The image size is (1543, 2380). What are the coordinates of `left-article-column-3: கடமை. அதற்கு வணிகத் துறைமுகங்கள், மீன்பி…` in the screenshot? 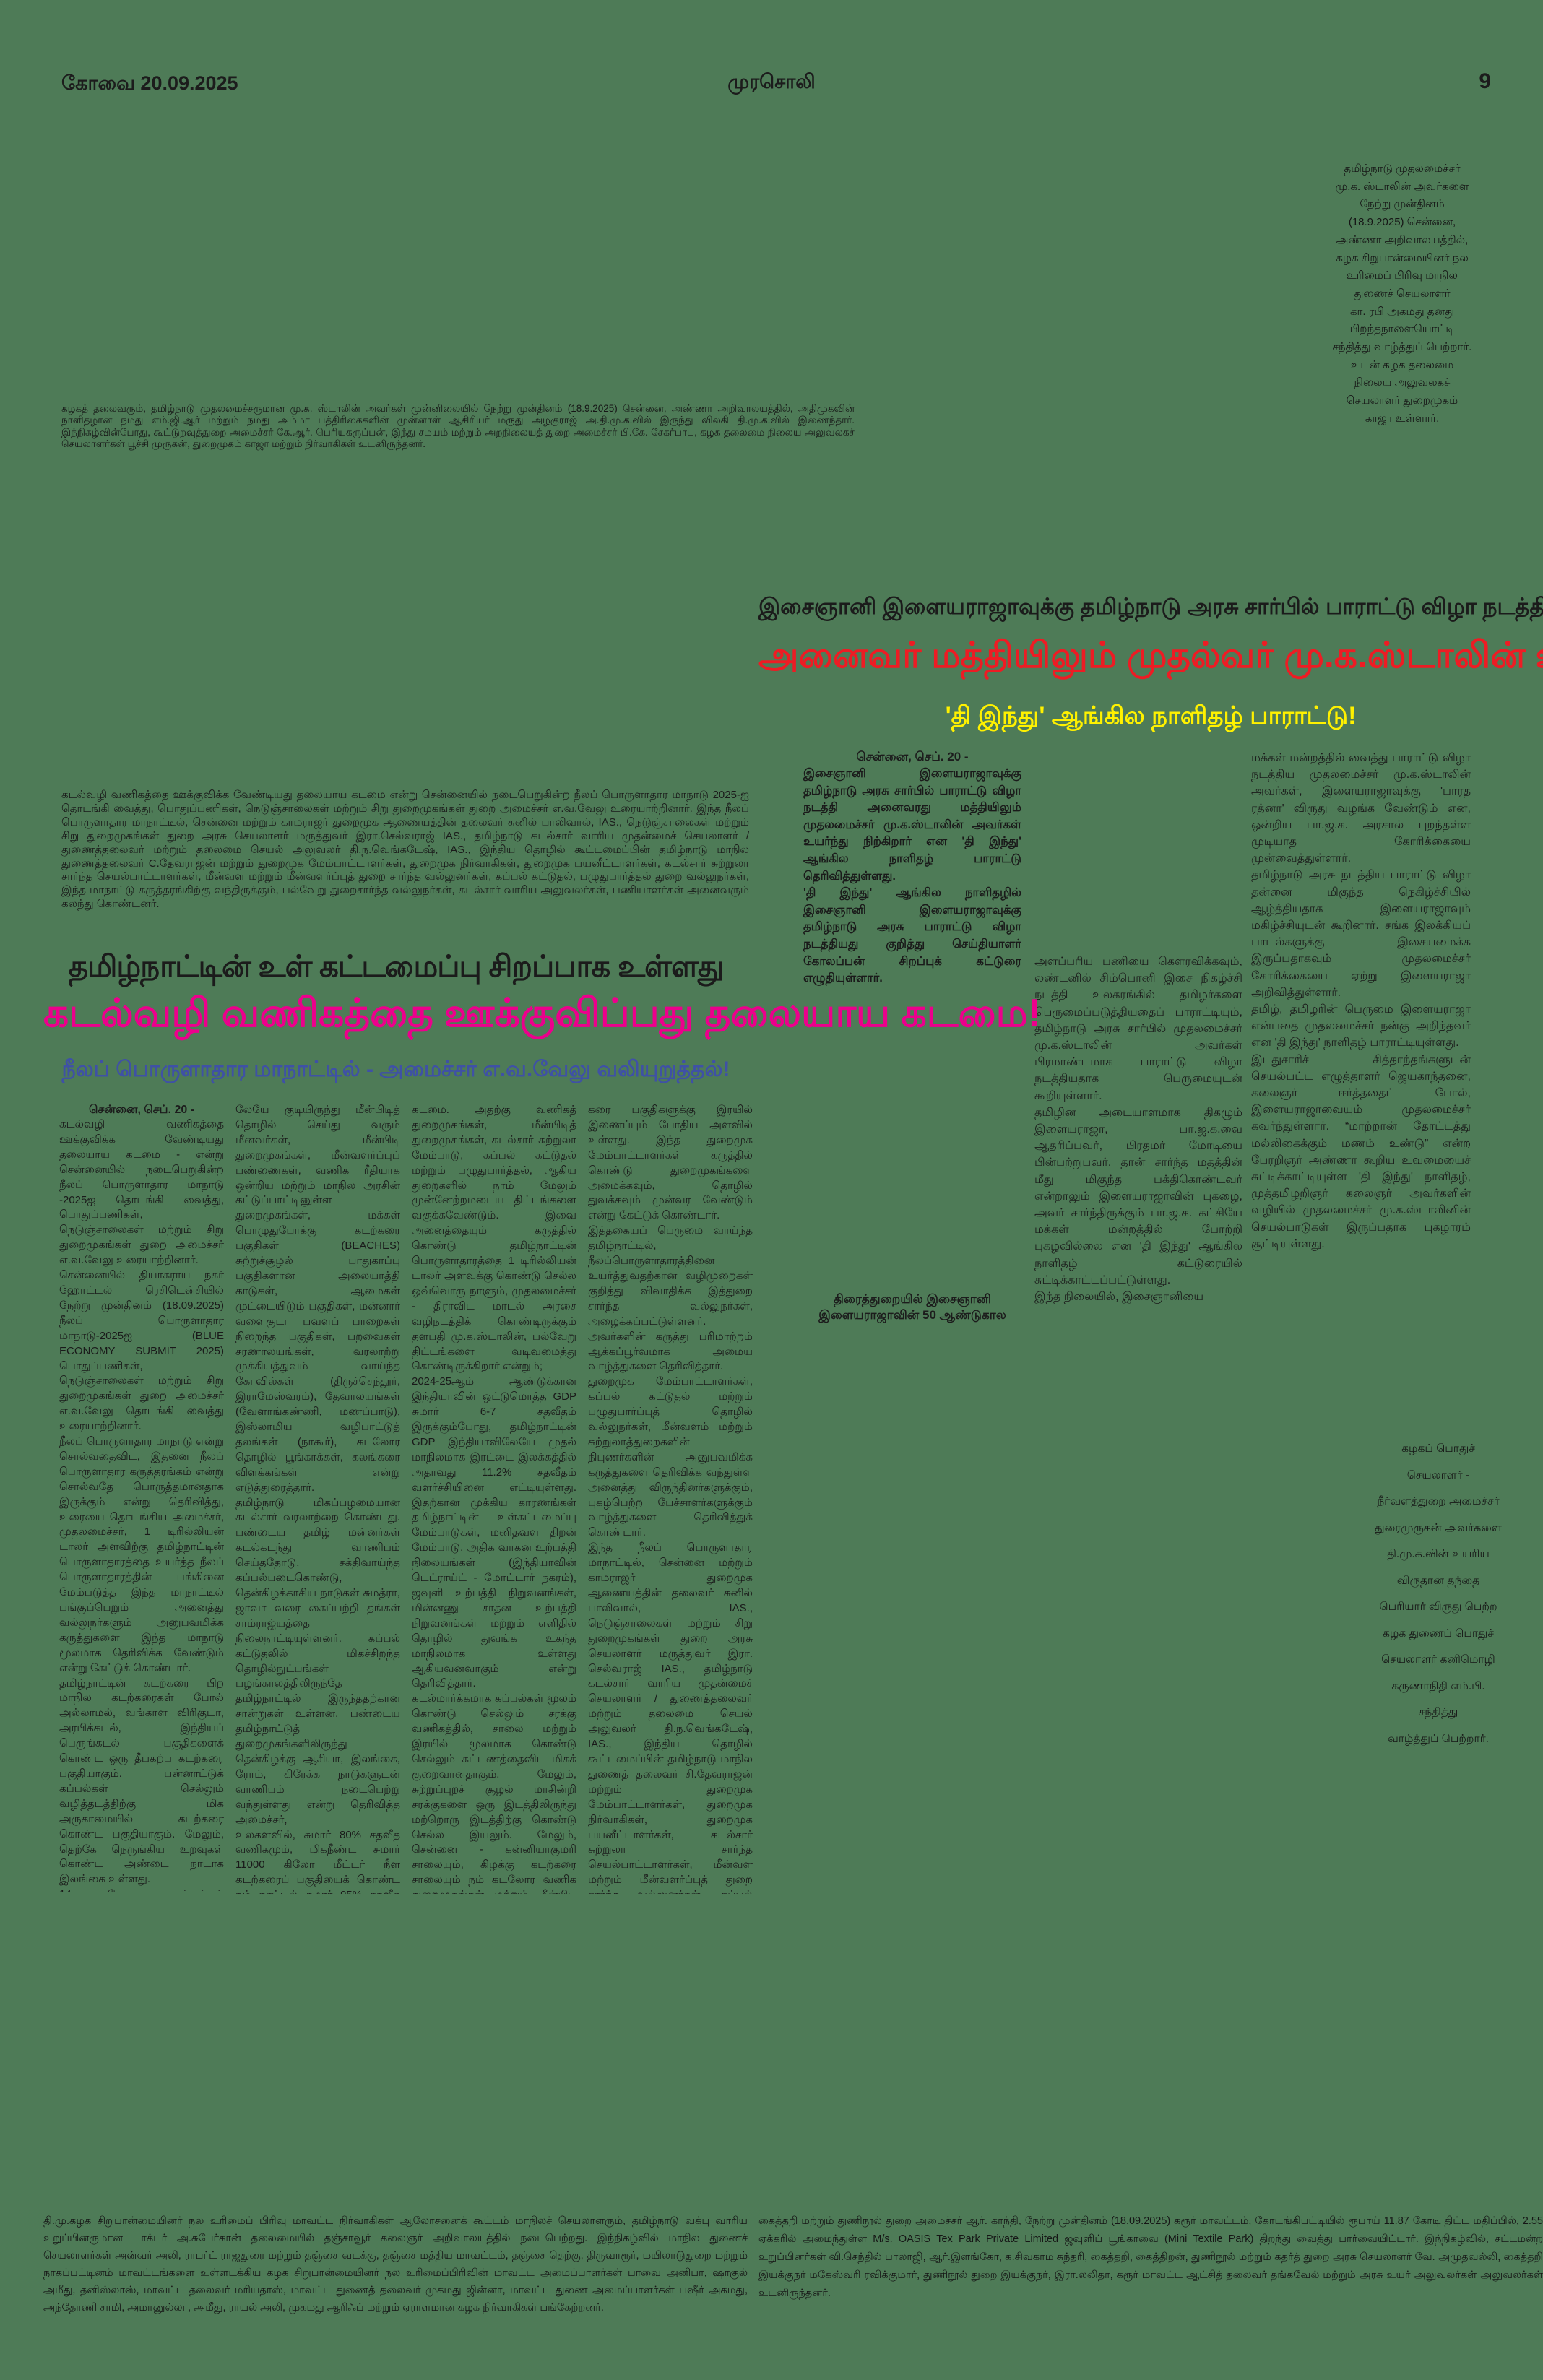 It's located at (494, 1499).